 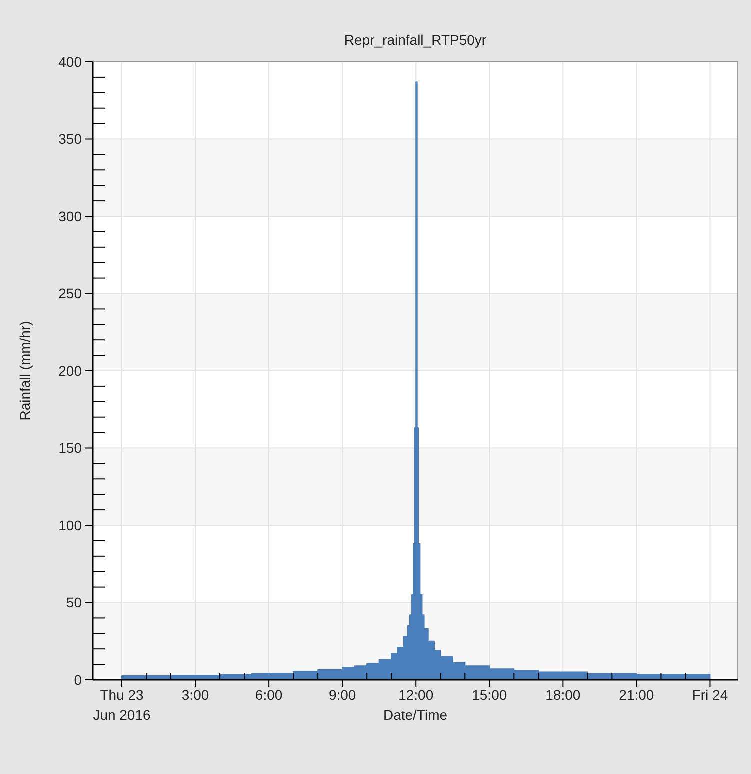 I want to click on y-axis-title: Rainfall (mm/hr), so click(x=25, y=371).